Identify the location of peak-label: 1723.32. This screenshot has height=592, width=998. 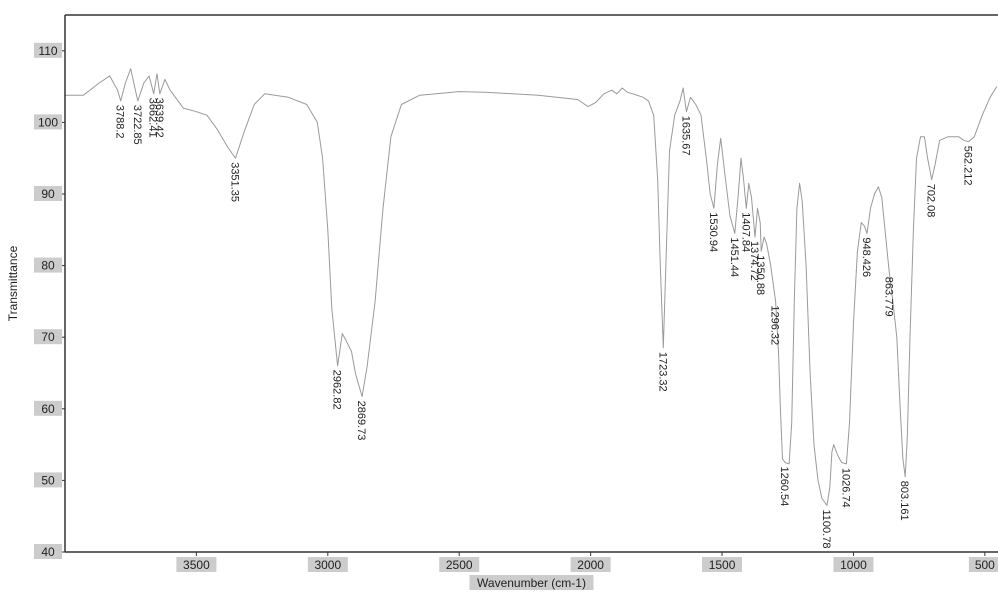
(662, 372).